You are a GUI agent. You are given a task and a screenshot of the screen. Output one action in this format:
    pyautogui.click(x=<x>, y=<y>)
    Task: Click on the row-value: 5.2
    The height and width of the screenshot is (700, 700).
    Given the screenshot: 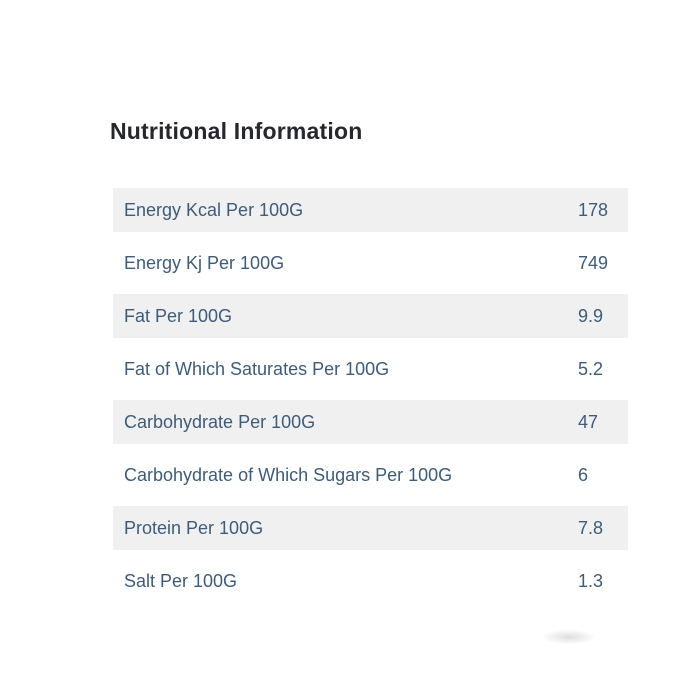 What is the action you would take?
    pyautogui.click(x=591, y=368)
    